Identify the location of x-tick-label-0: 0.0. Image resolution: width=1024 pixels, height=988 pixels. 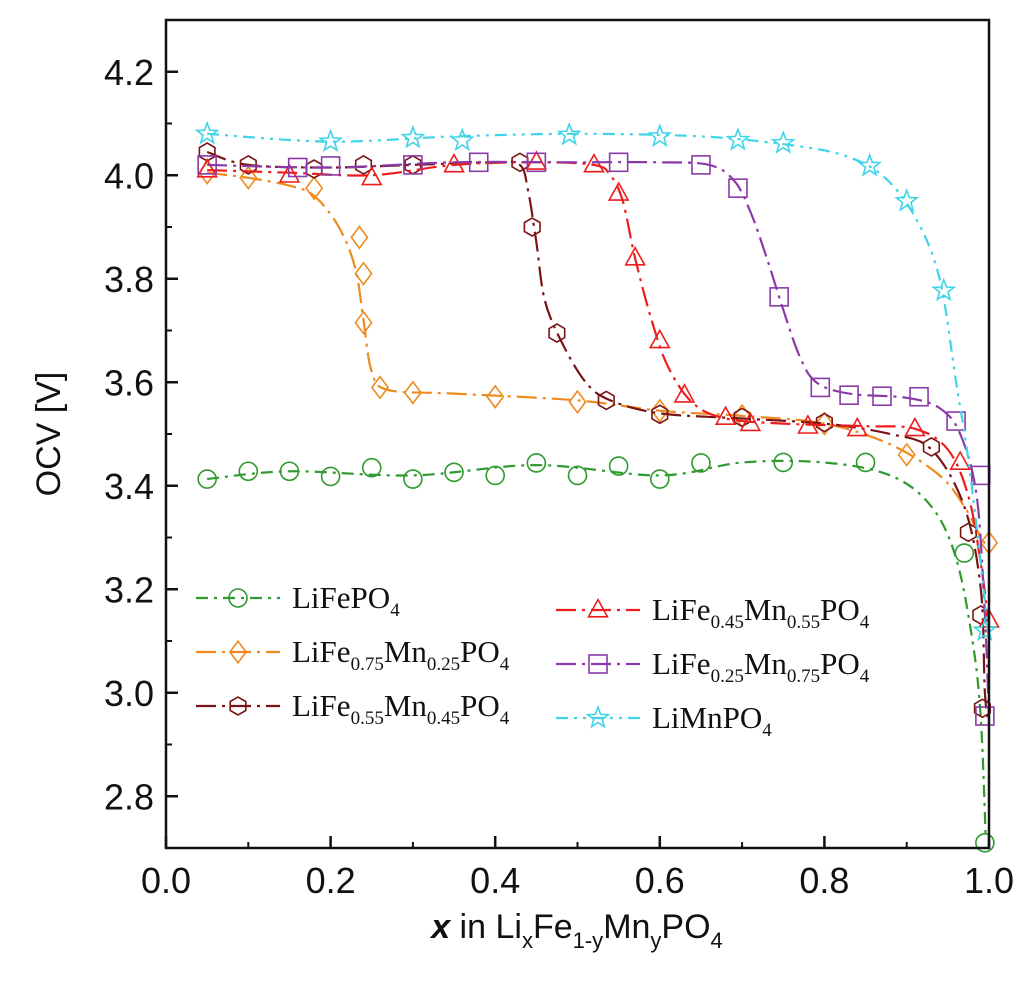
(166, 880).